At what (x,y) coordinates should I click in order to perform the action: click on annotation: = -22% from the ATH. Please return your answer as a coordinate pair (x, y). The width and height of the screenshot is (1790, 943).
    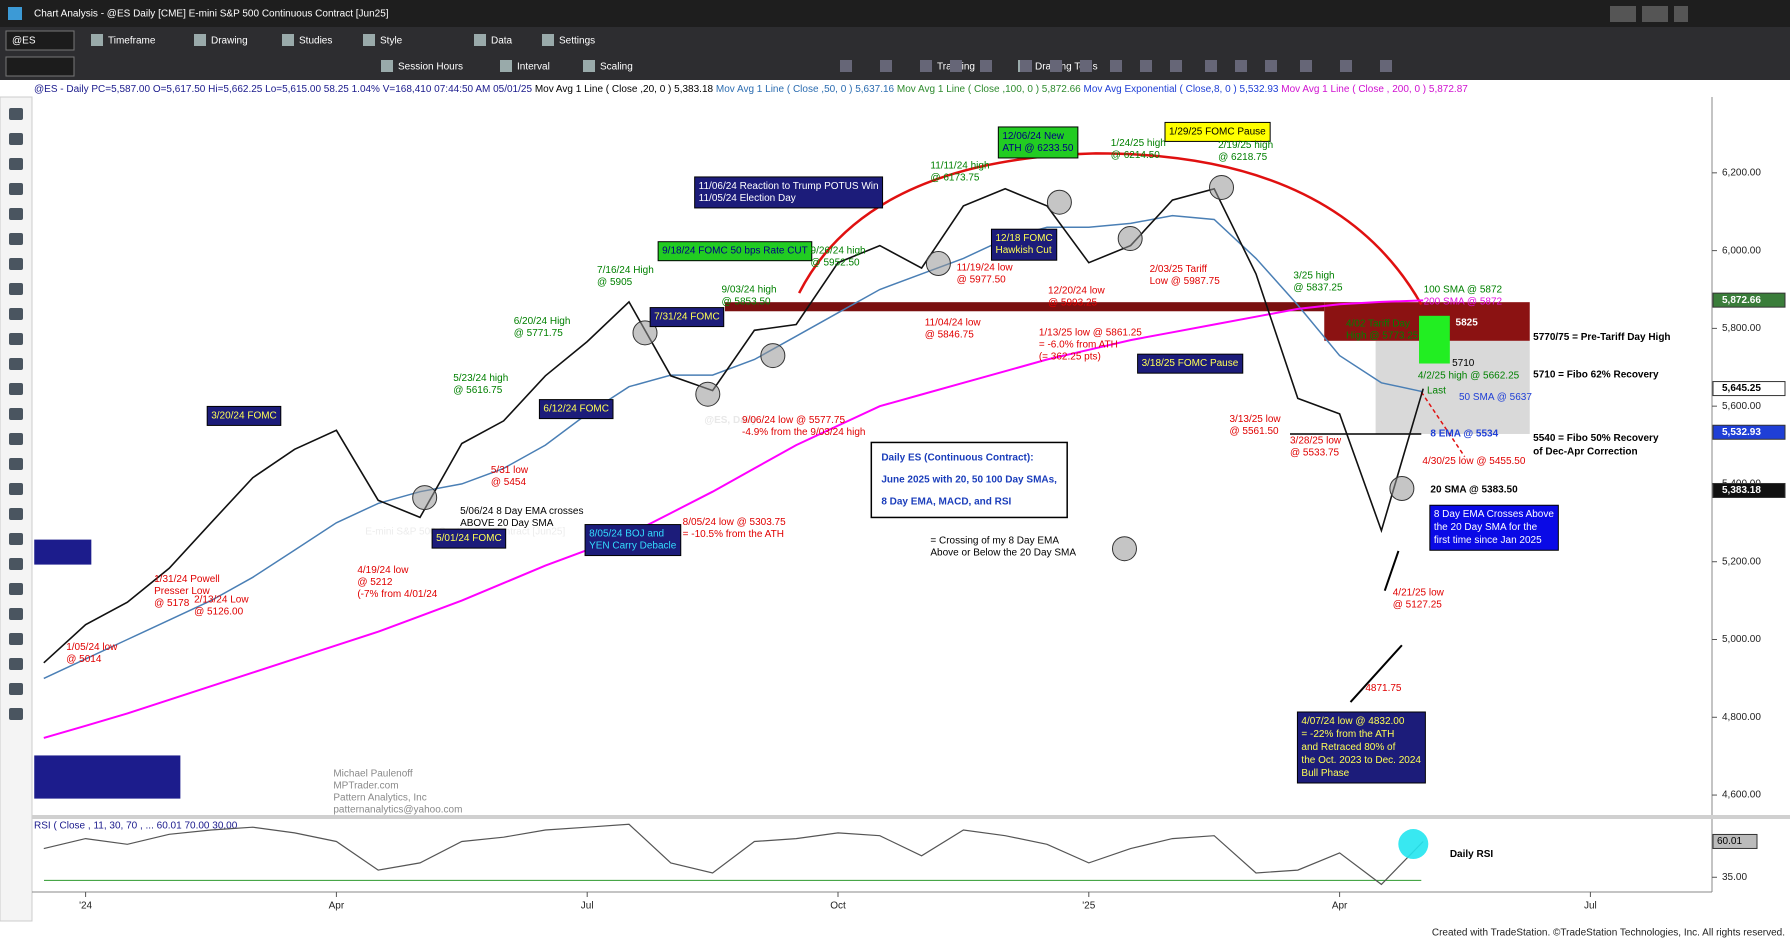
    Looking at the image, I should click on (1347, 734).